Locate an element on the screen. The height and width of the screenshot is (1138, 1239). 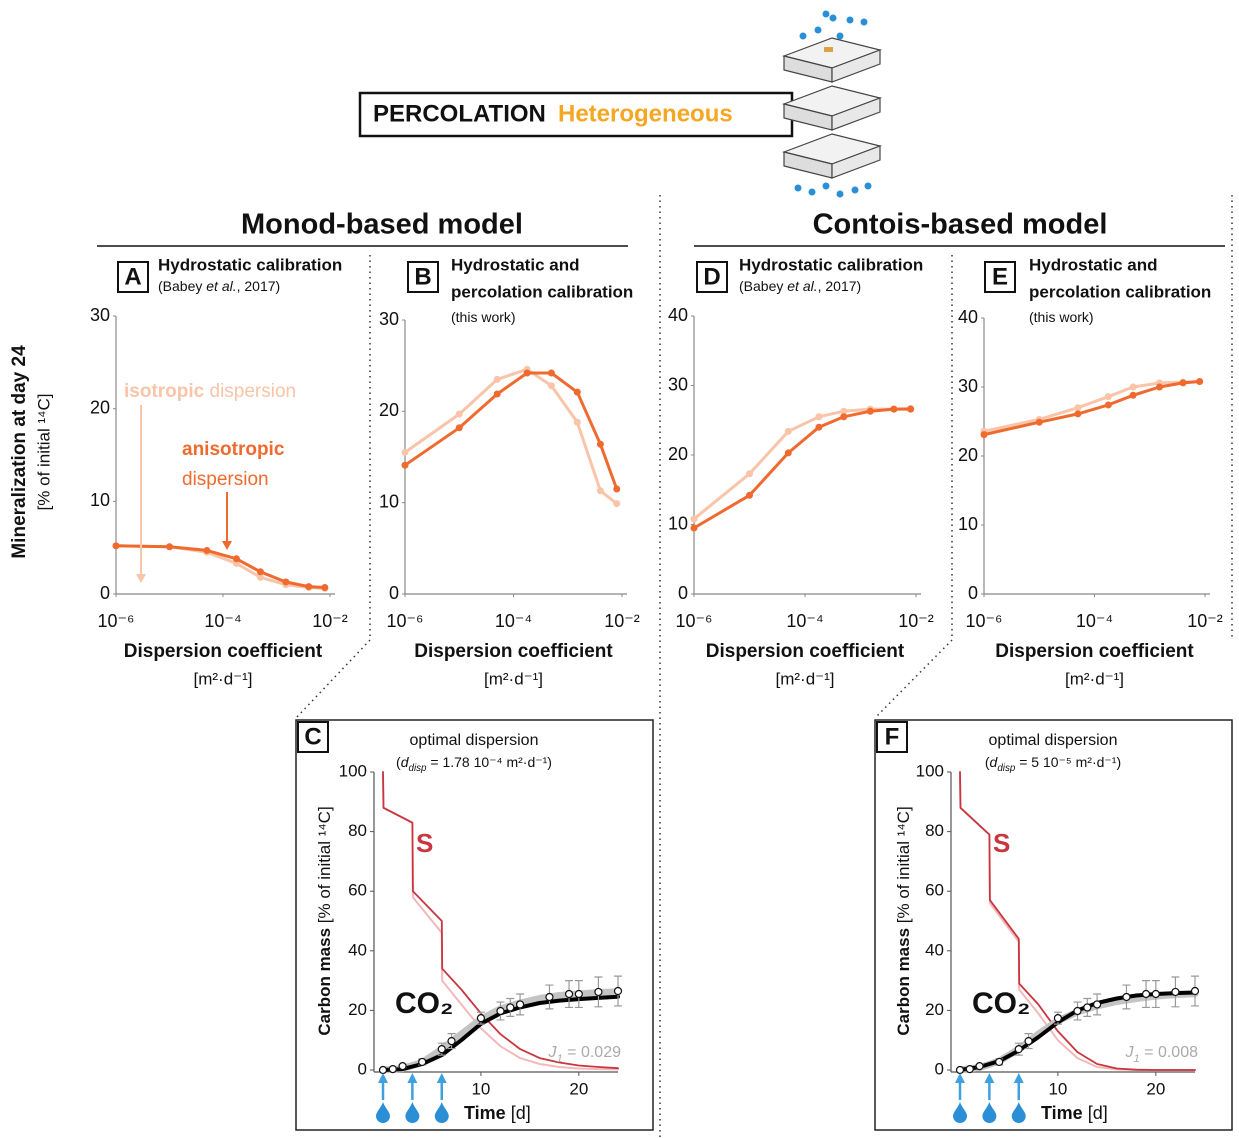
section-title: Monod-based model is located at coordinates (382, 225).